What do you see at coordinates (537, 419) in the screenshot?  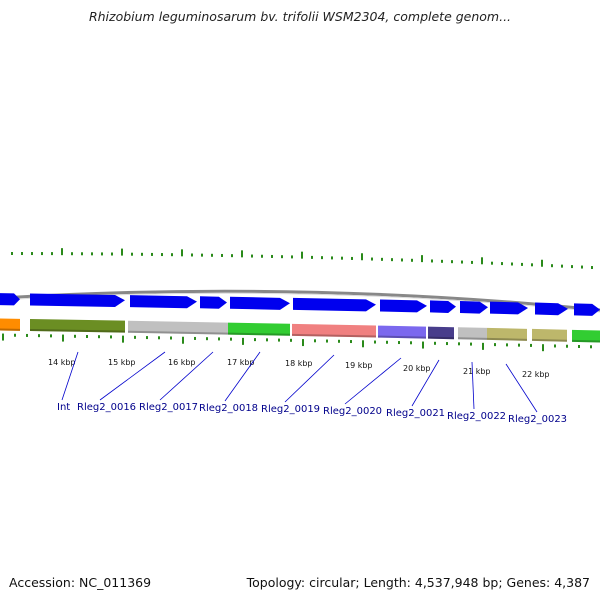 I see `gene-label-rleg2-0023: Rleg2_0023` at bounding box center [537, 419].